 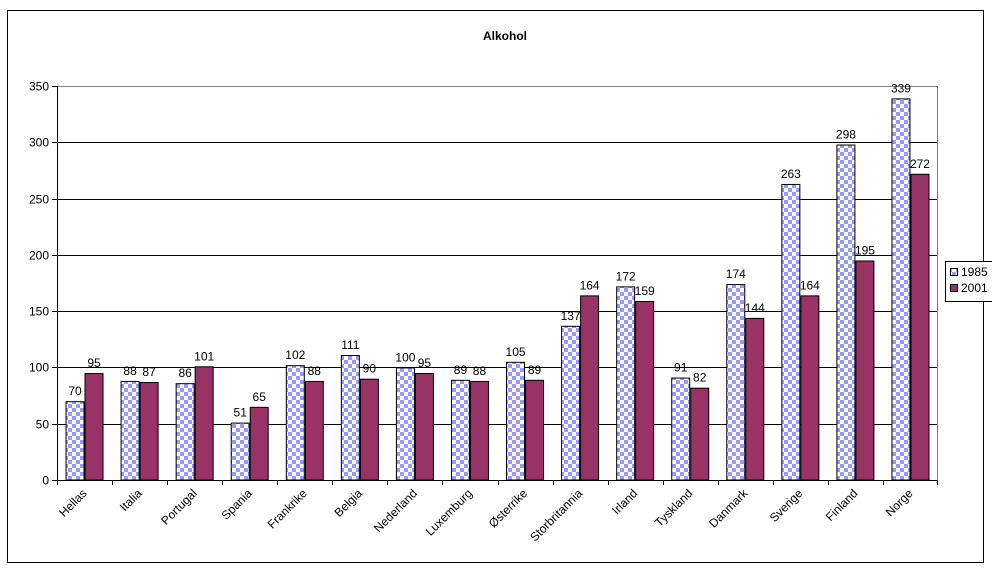 I want to click on legend: 1985 2001, so click(x=968, y=281).